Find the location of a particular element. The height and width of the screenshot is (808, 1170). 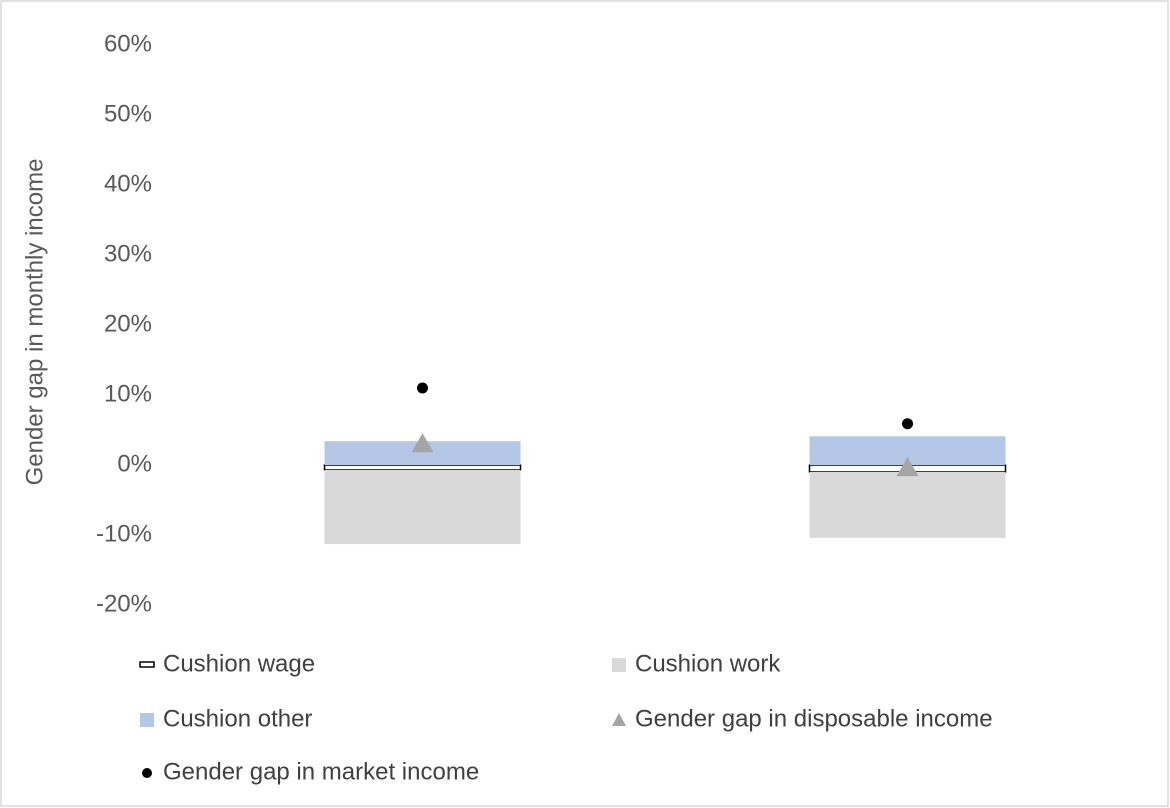

legend-label: Cushion wage is located at coordinates (239, 663).